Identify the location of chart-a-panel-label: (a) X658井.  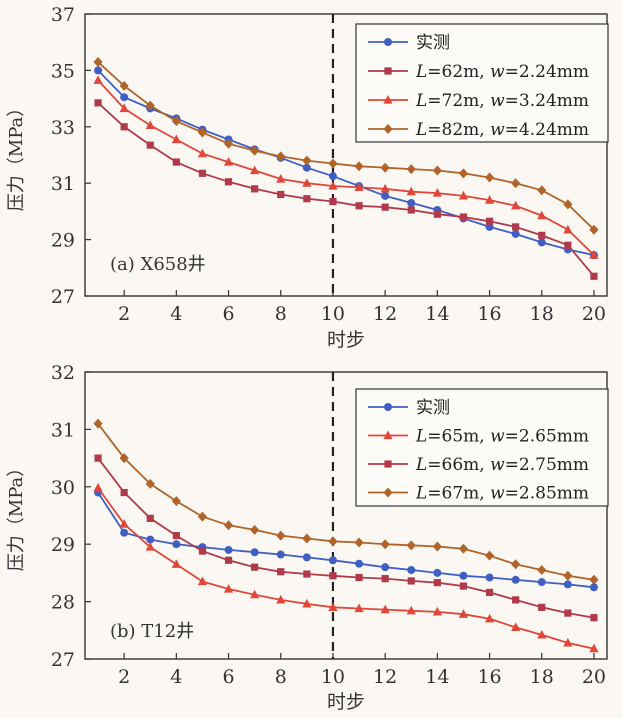
(158, 264).